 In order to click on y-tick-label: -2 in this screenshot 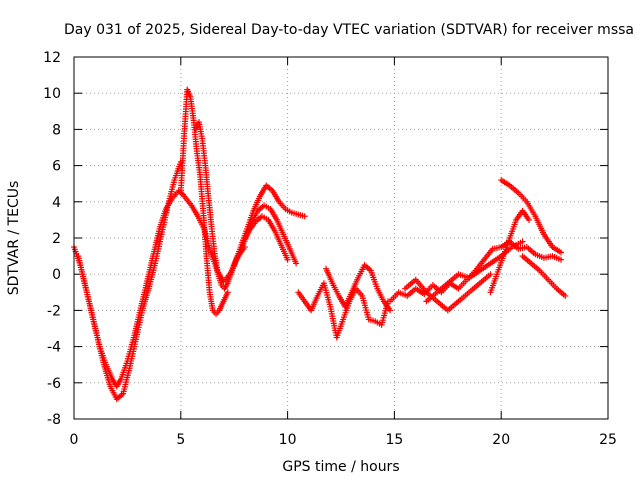, I will do `click(54, 311)`.